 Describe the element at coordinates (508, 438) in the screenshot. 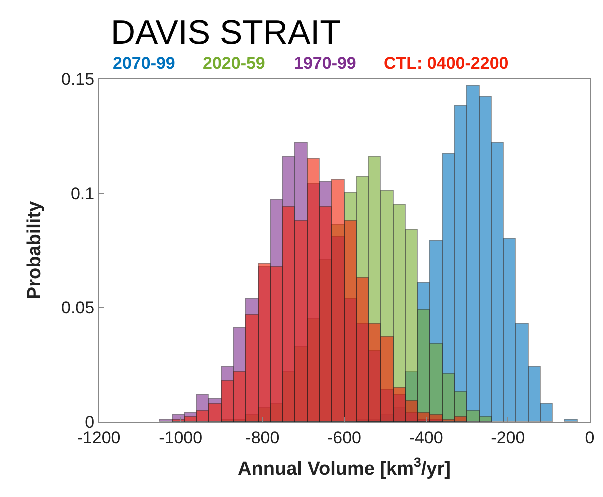

I see `x-tick-label: -200` at that location.